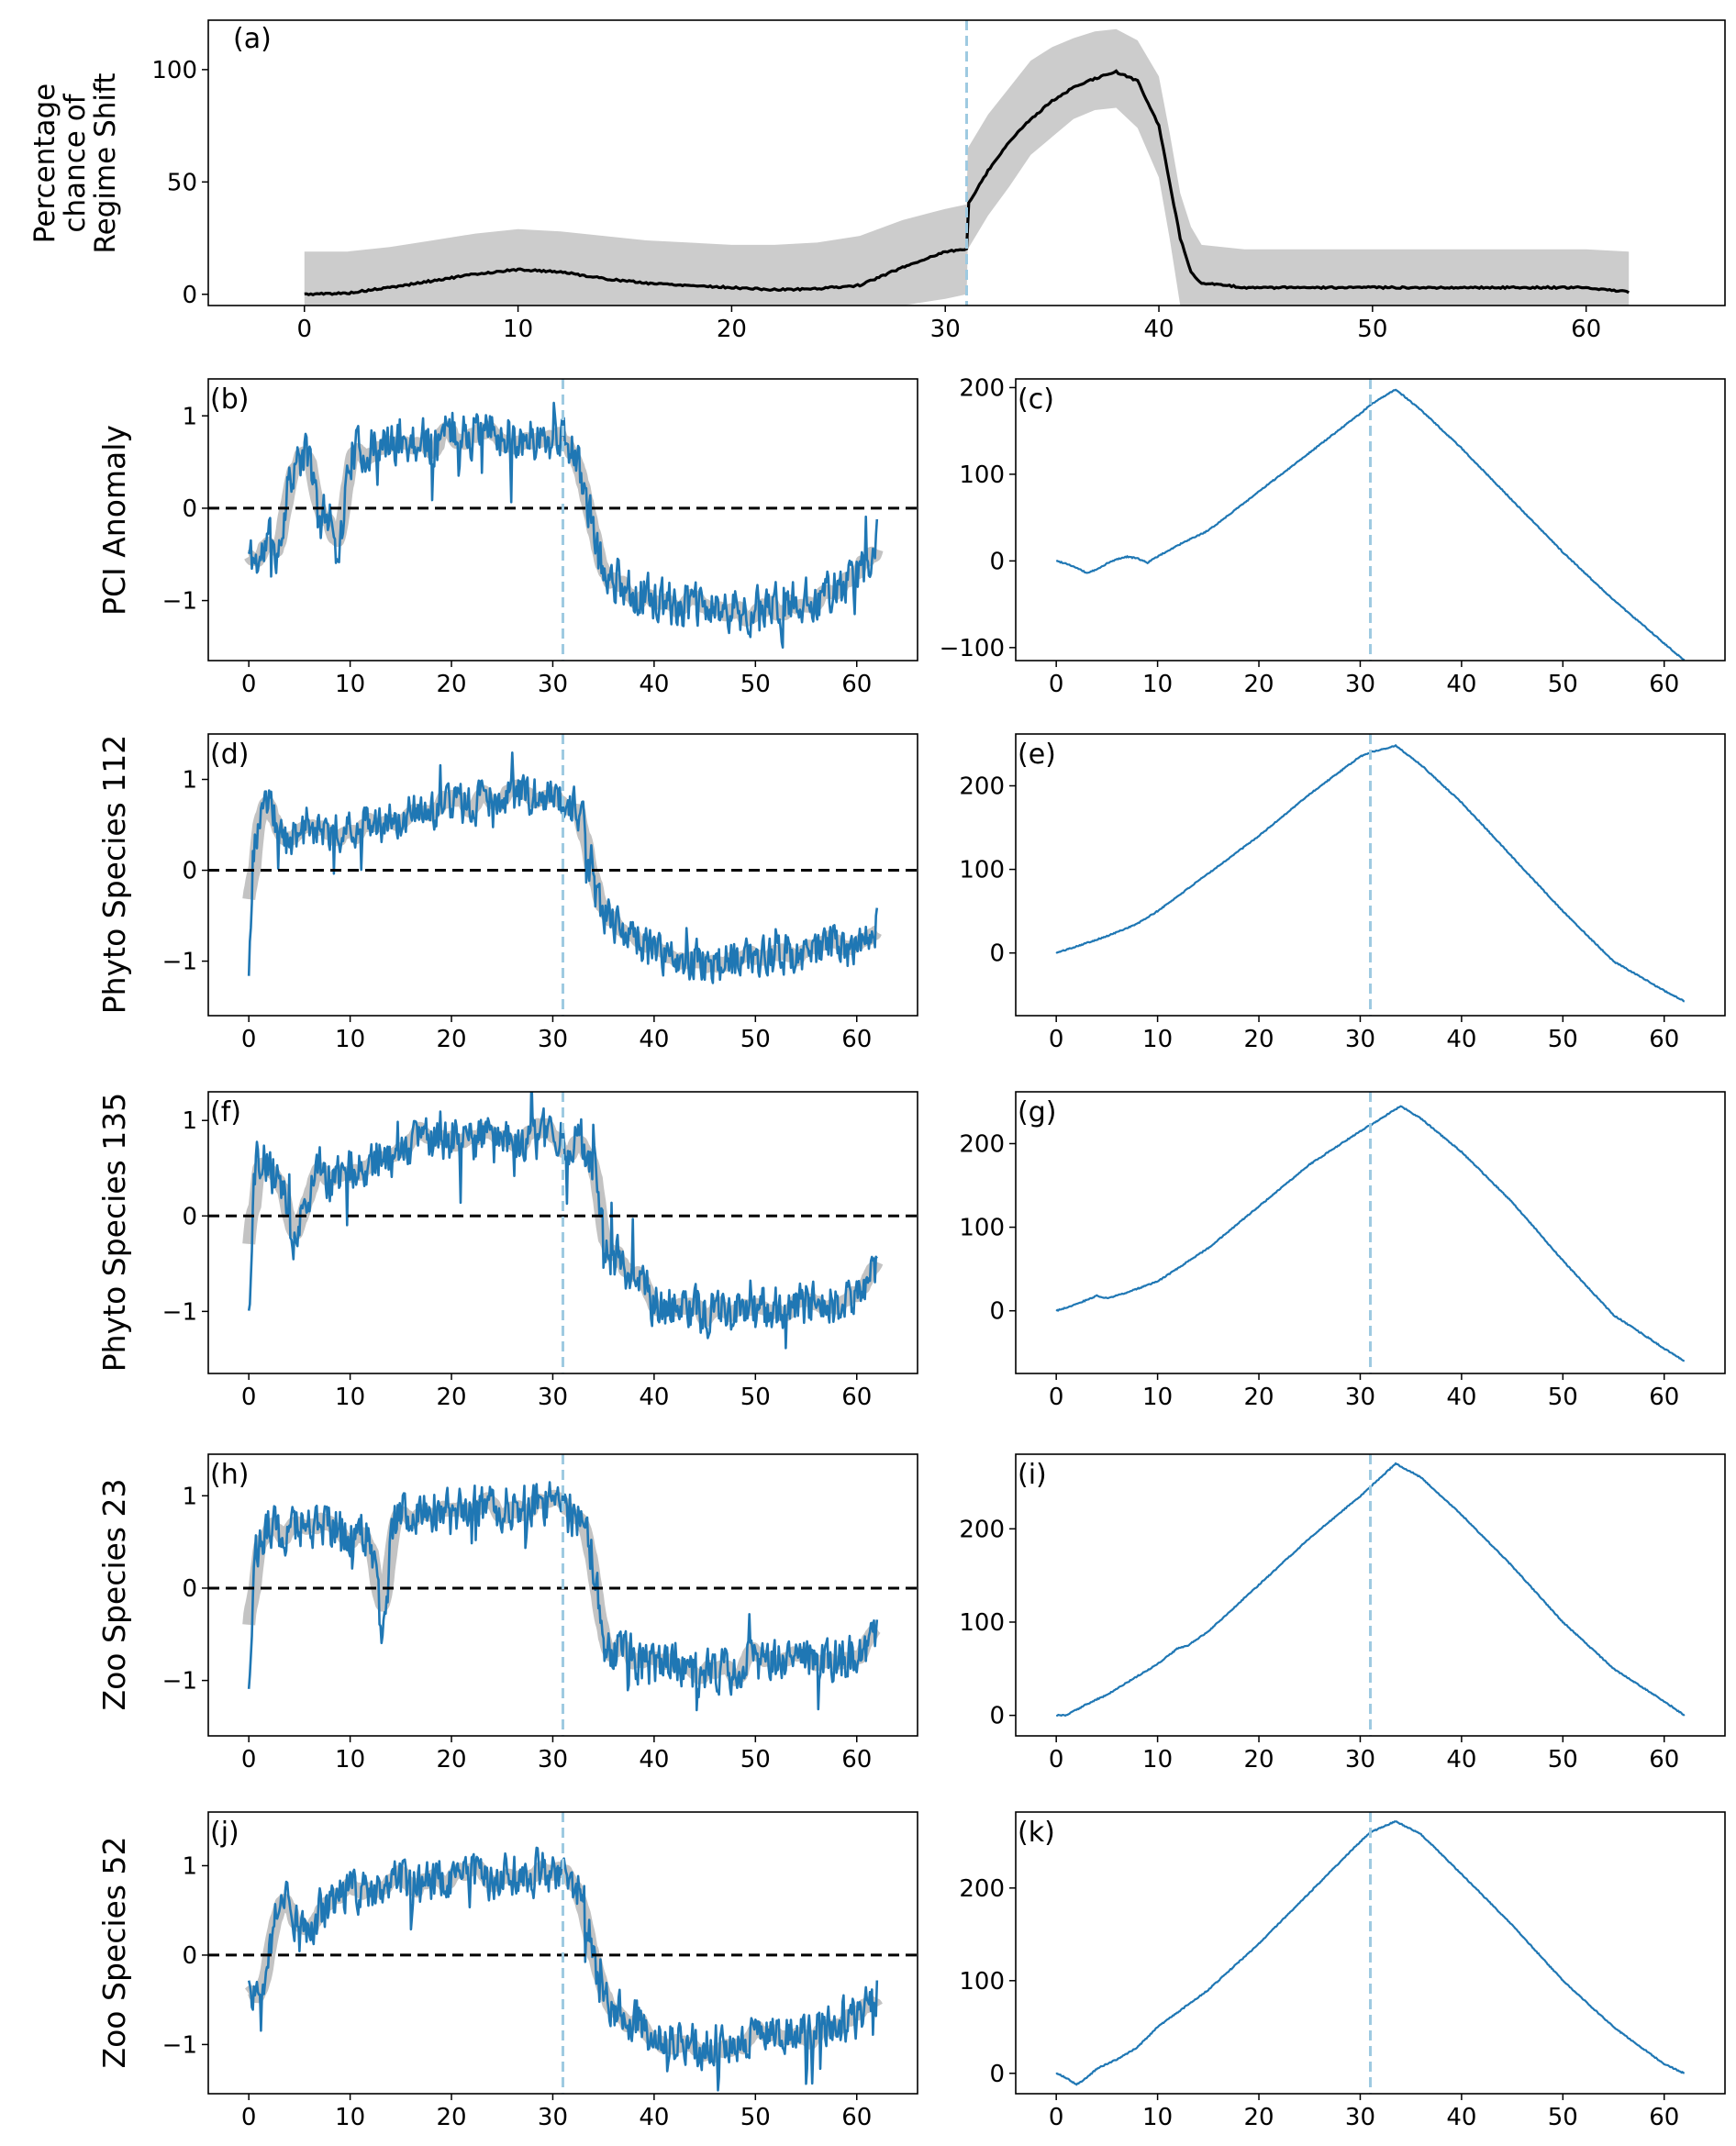 This screenshot has height=2146, width=1736. What do you see at coordinates (114, 520) in the screenshot?
I see `row-label-b: PCI Anomaly` at bounding box center [114, 520].